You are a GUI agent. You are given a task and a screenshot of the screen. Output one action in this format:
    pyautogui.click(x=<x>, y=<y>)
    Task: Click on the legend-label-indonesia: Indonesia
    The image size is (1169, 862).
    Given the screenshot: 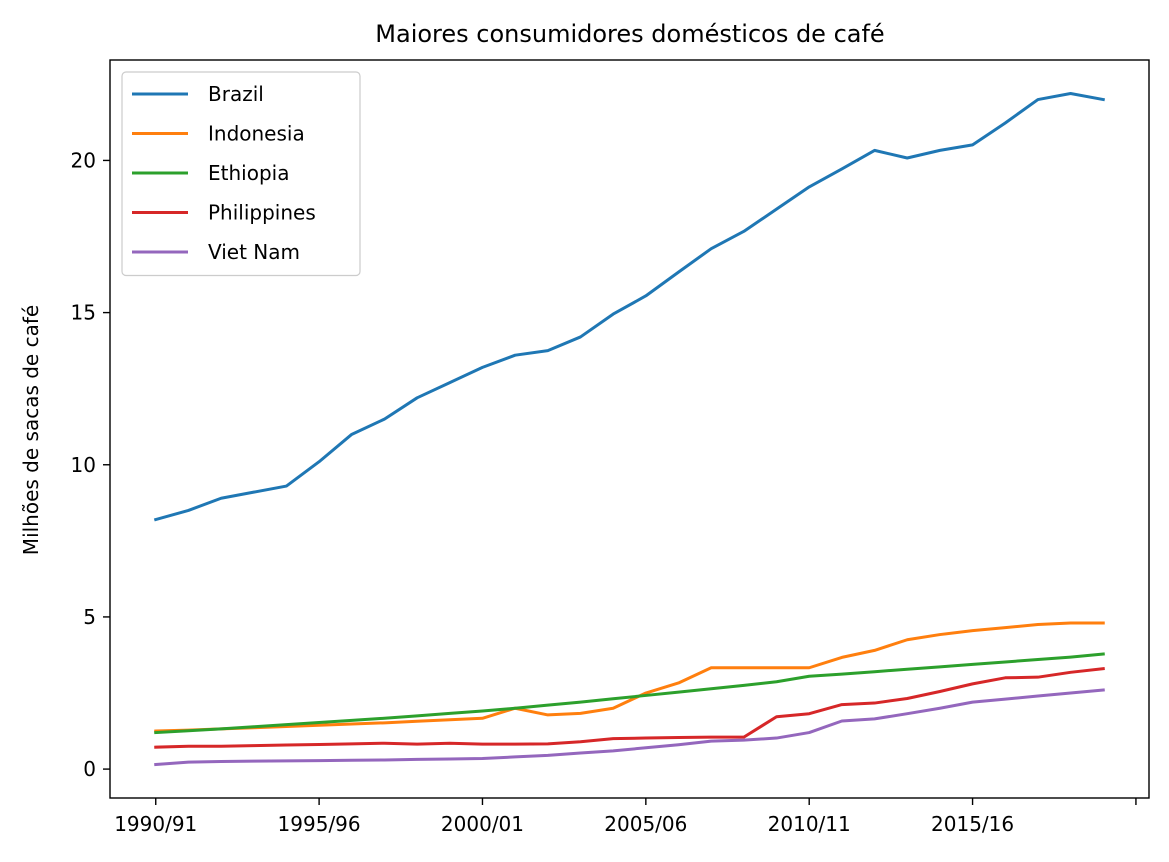 What is the action you would take?
    pyautogui.click(x=256, y=134)
    